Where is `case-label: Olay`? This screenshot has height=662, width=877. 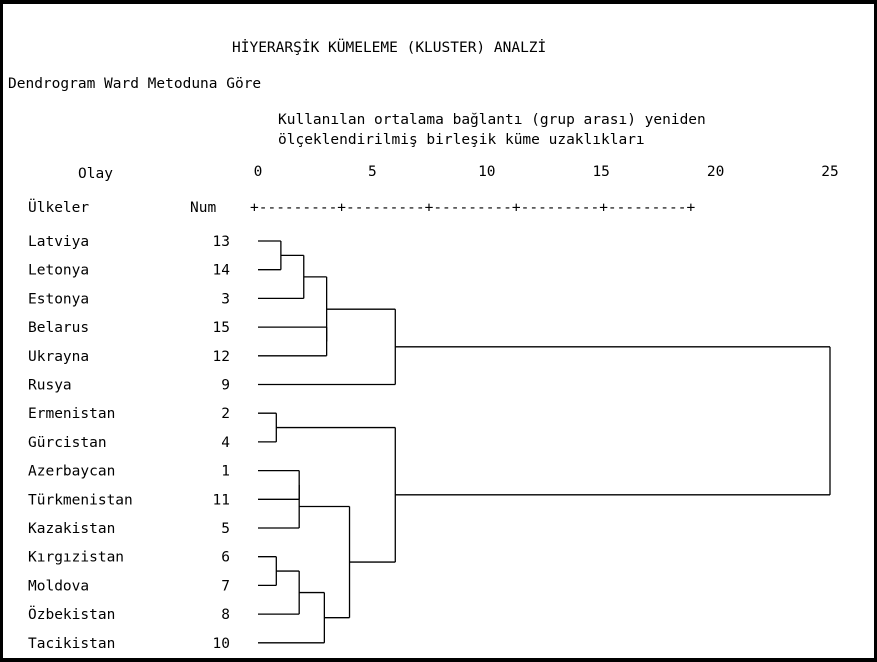 case-label: Olay is located at coordinates (95, 174).